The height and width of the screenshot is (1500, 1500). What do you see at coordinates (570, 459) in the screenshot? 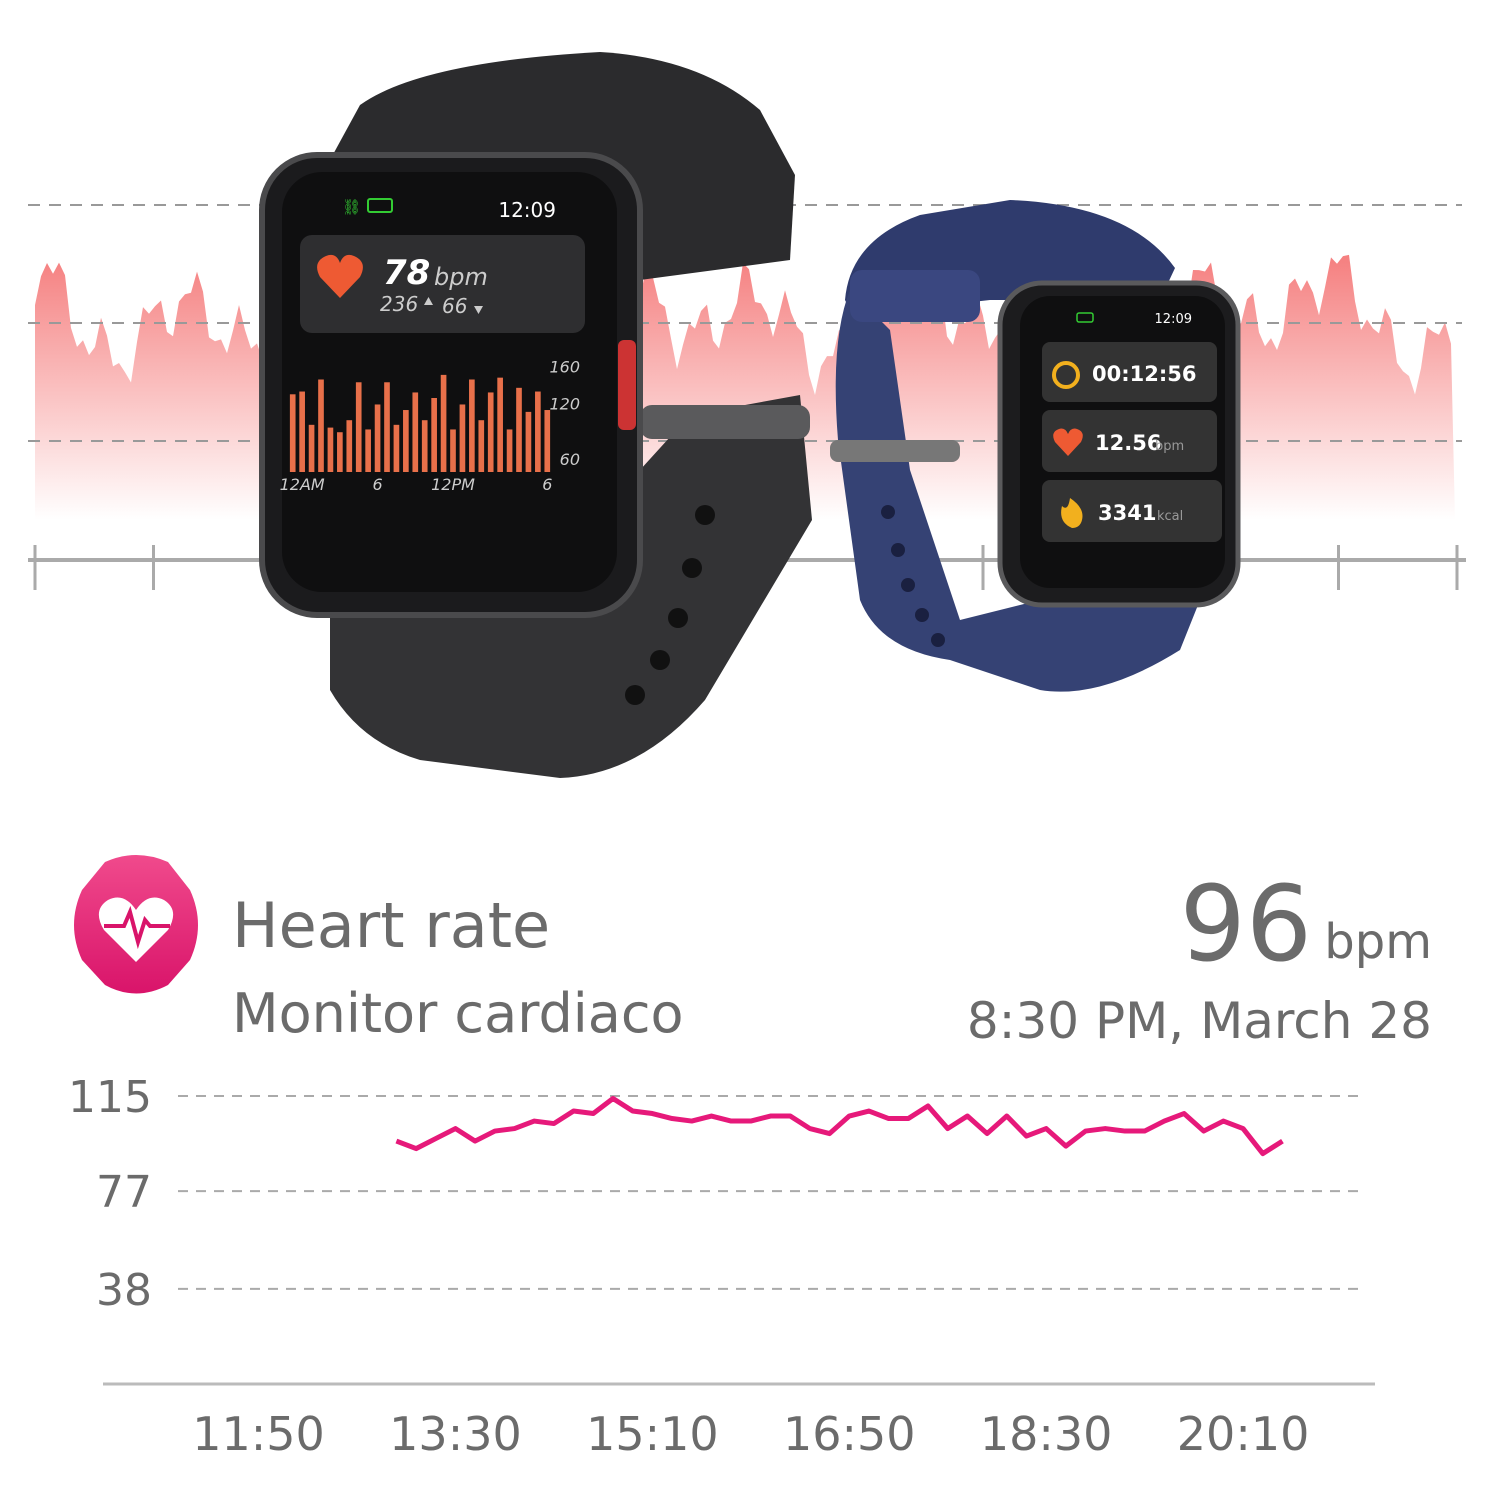
I see `y-tick-label: 60` at bounding box center [570, 459].